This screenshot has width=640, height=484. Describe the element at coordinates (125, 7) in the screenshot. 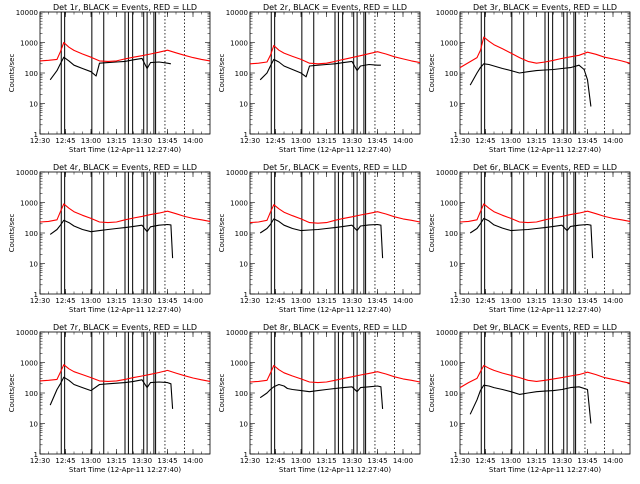

I see `panel-title: Det 1r, BLACK = Events, RED = LLD` at that location.